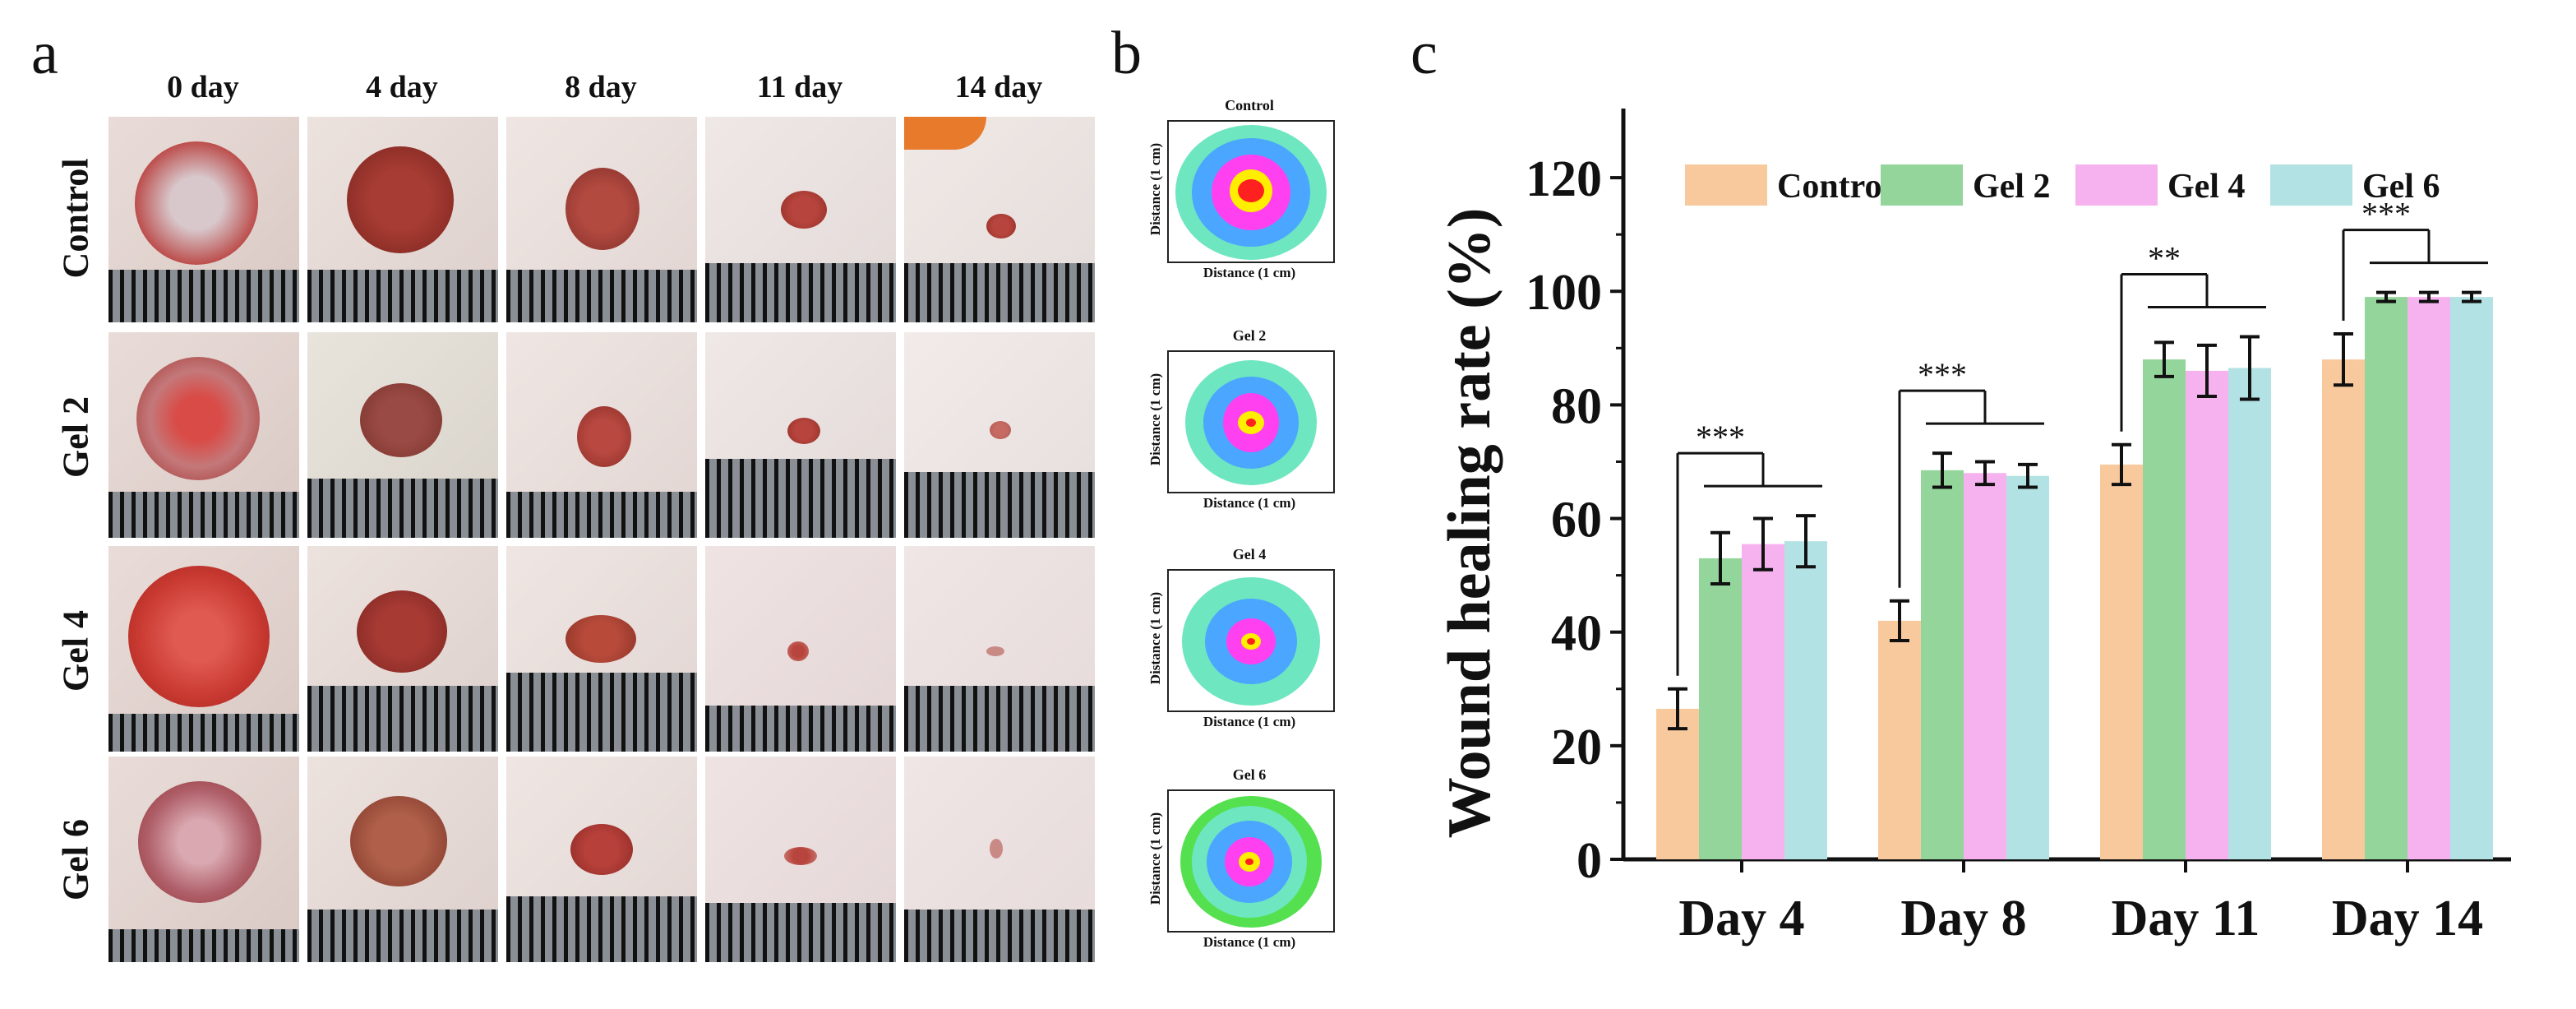  I want to click on heatmap-control, so click(1251, 192).